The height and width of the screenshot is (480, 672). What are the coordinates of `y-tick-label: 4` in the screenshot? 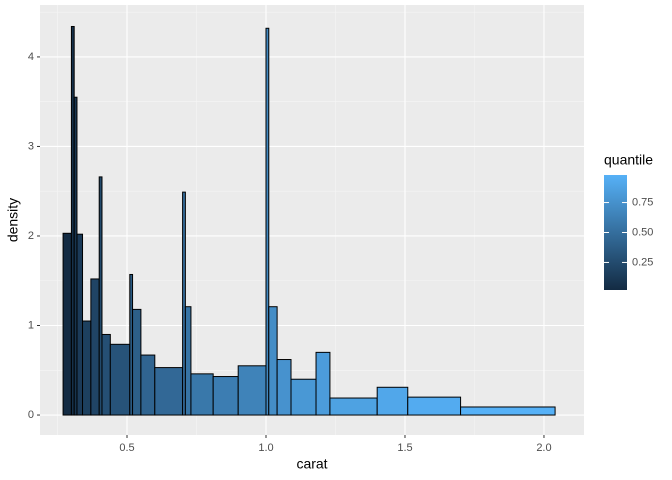 It's located at (31, 57).